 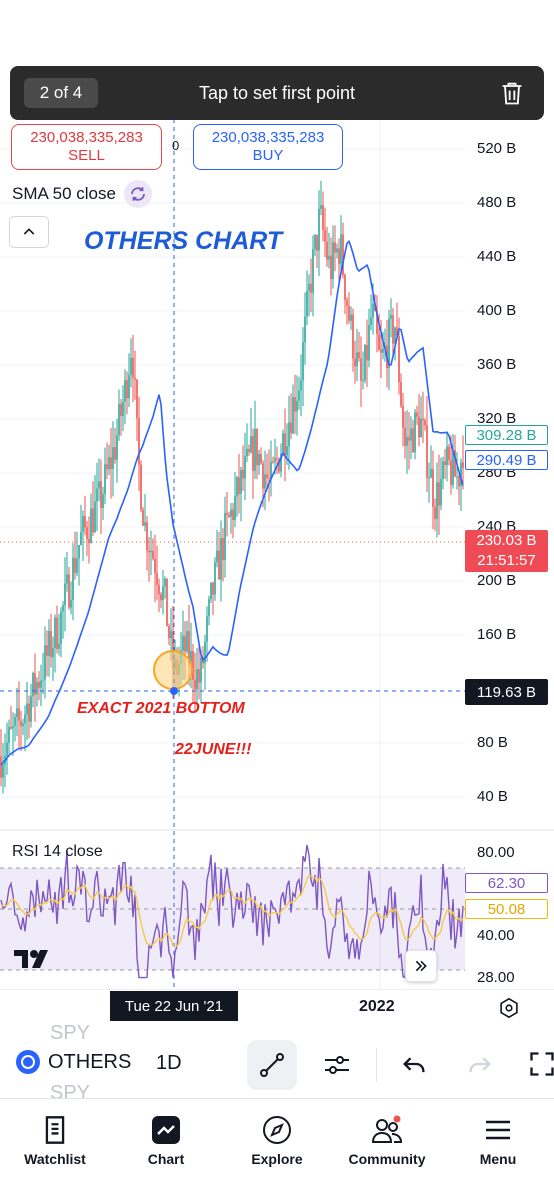 I want to click on nav-menu: Menu, so click(x=498, y=1139).